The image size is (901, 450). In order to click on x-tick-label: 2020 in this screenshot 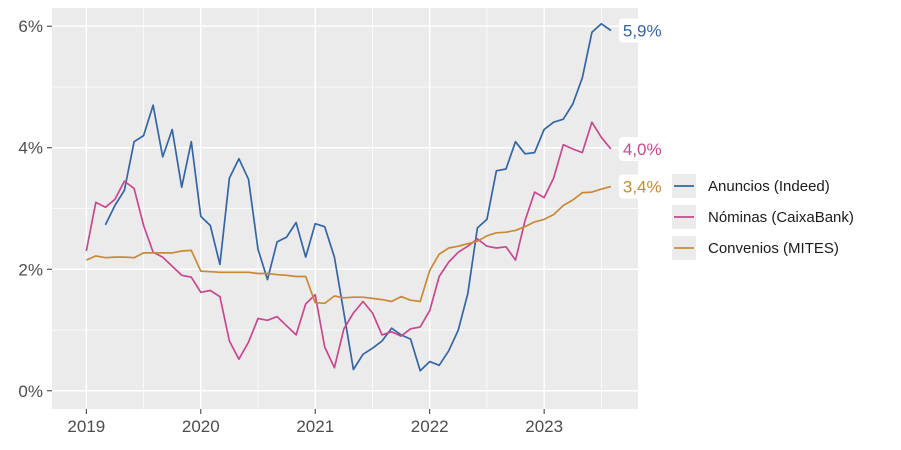, I will do `click(201, 426)`.